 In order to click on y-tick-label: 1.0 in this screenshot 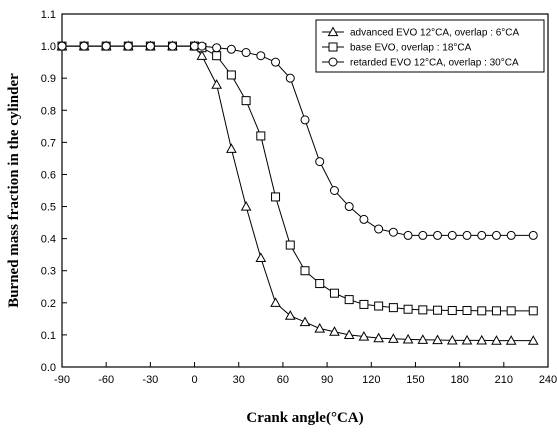, I will do `click(48, 47)`.